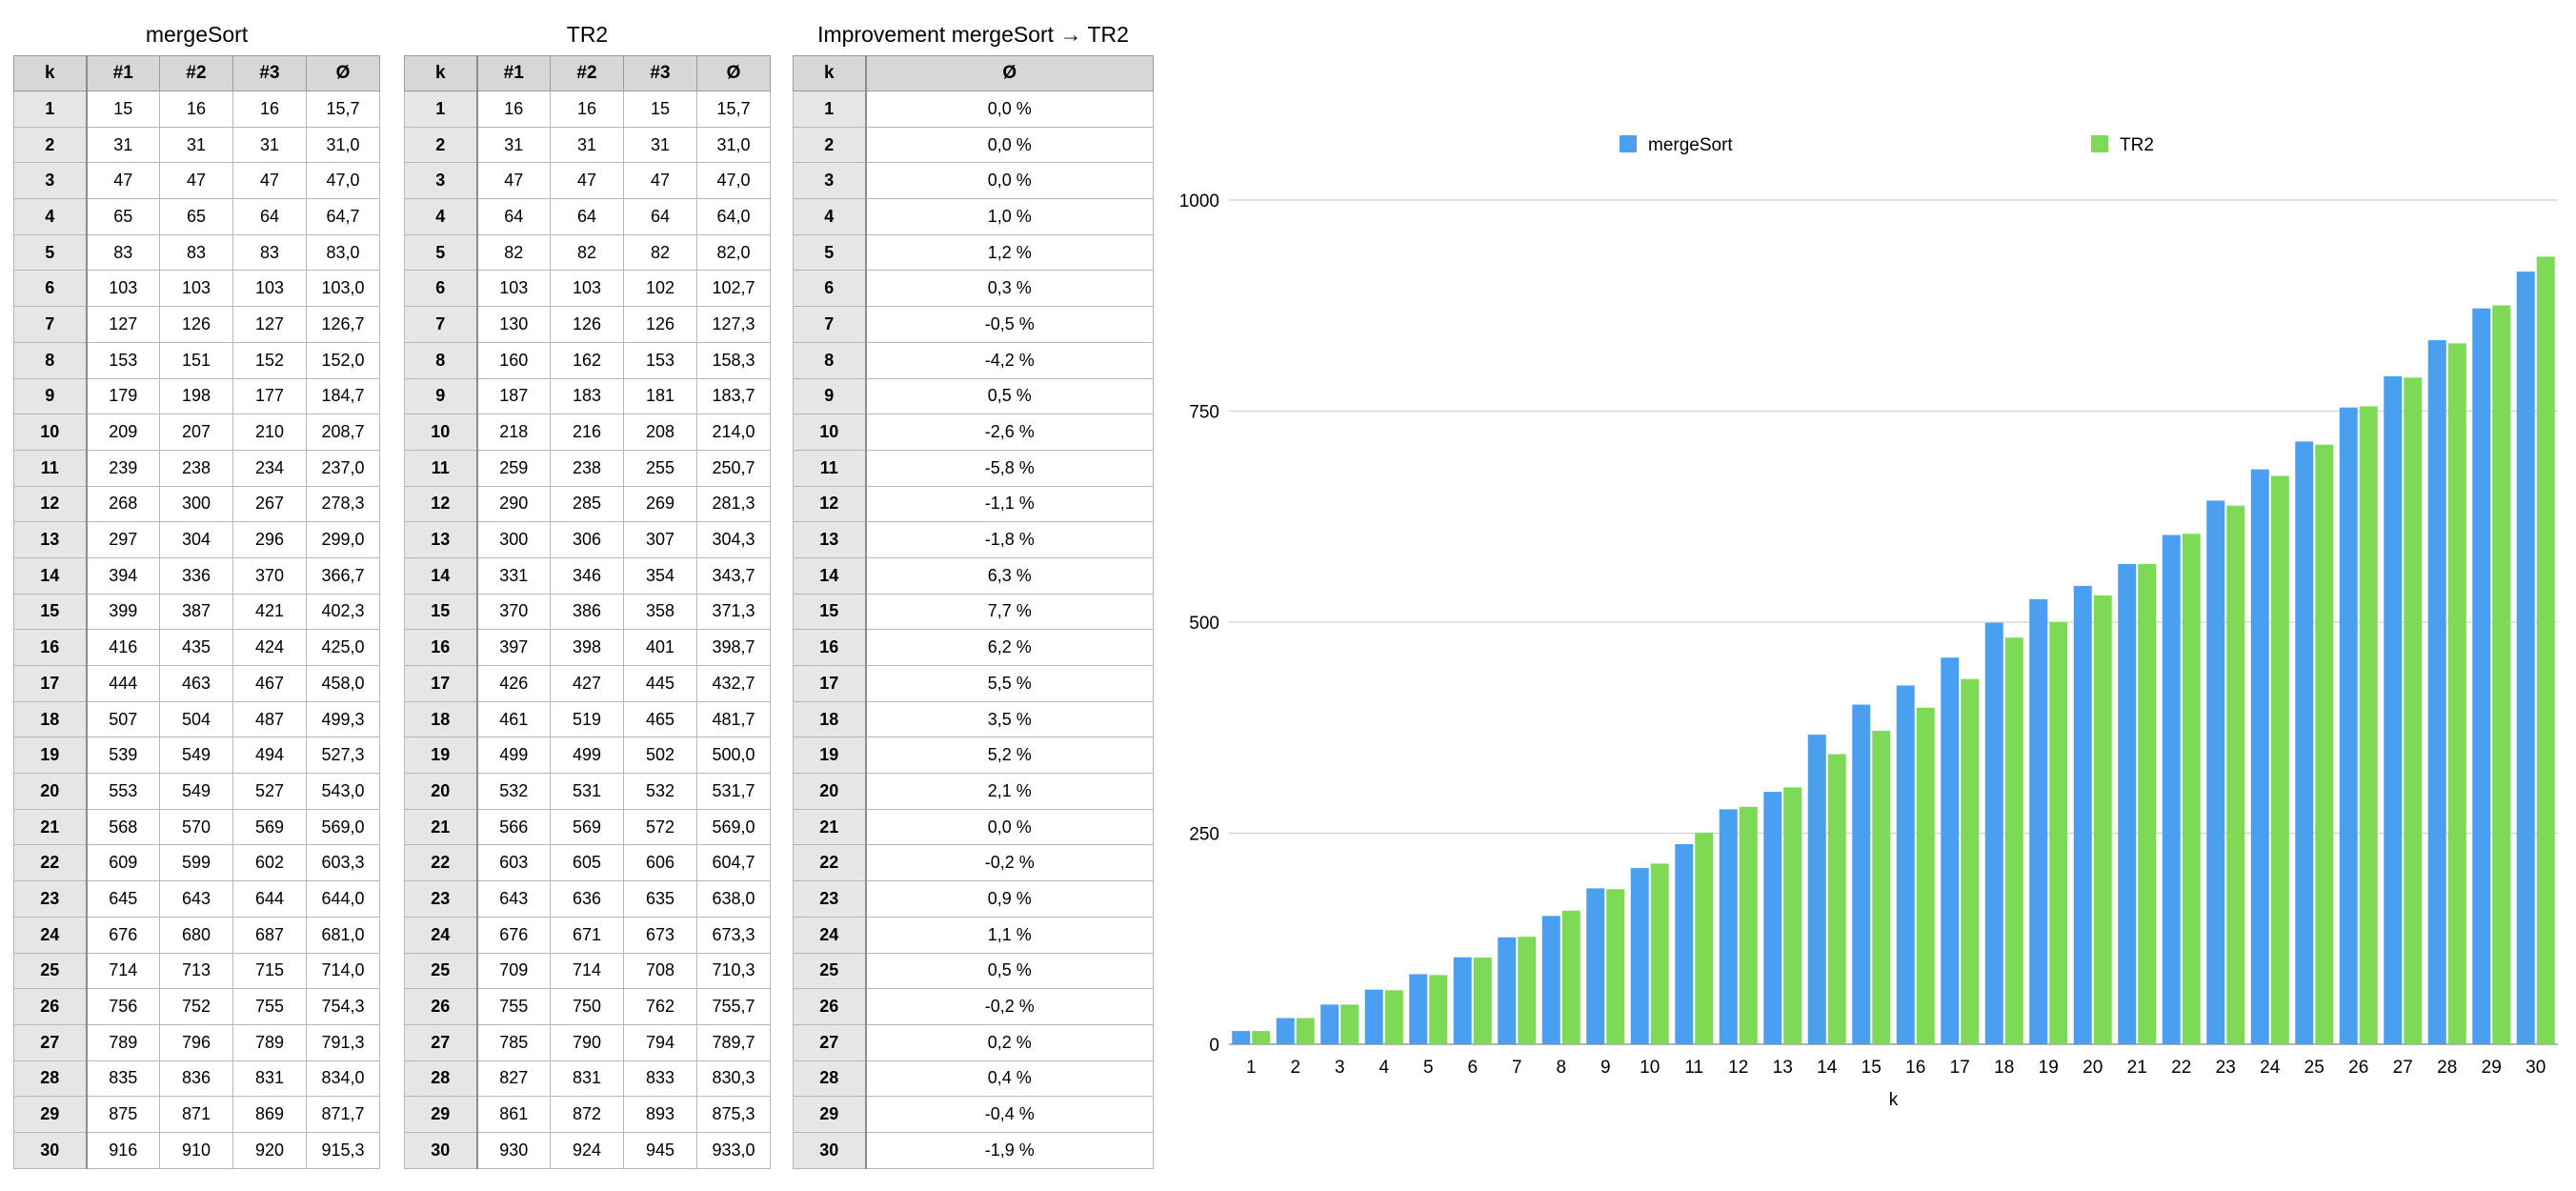 This screenshot has width=2576, height=1191. Describe the element at coordinates (197, 1042) in the screenshot. I see `mergesort-row: 27 789 796 789 791,3` at that location.